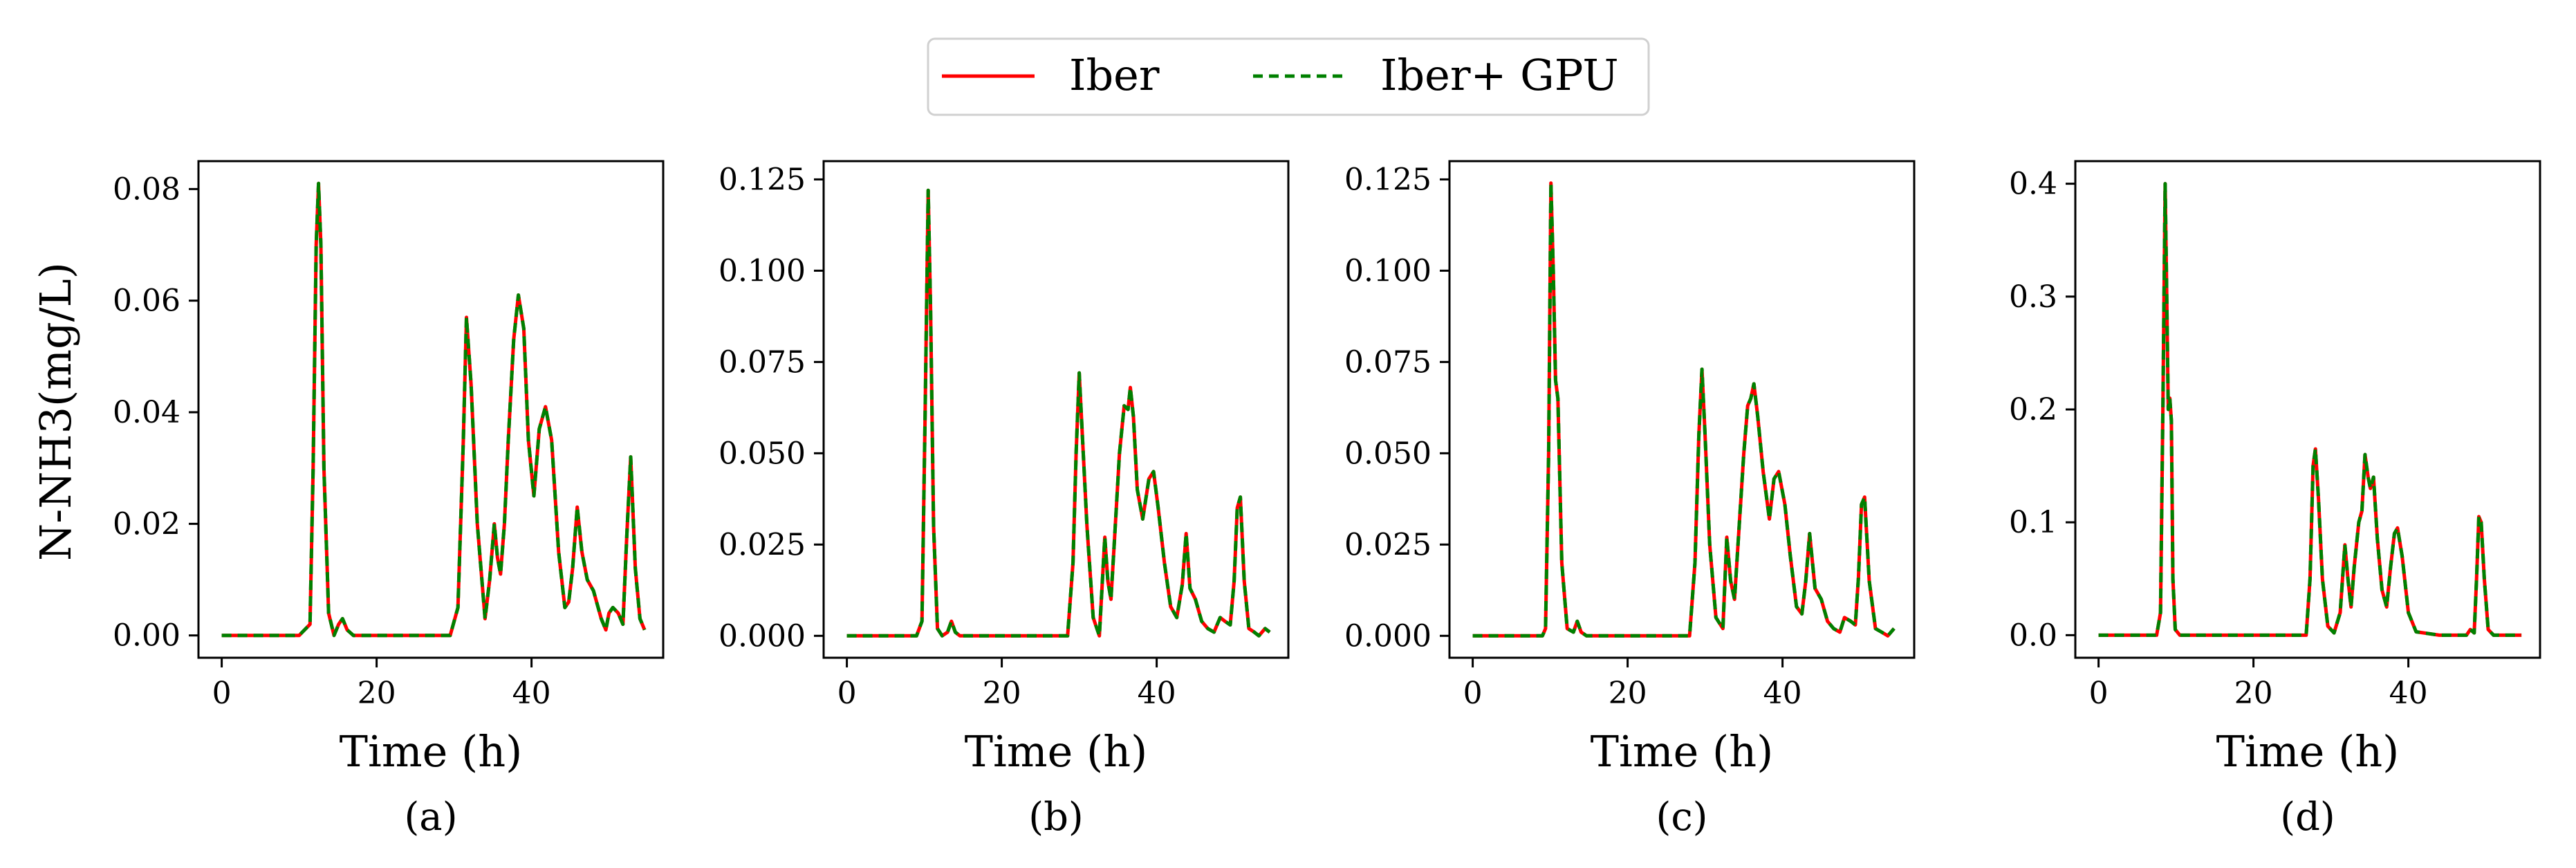  What do you see at coordinates (1289, 76) in the screenshot?
I see `legend: Iber Iber+ GPU` at bounding box center [1289, 76].